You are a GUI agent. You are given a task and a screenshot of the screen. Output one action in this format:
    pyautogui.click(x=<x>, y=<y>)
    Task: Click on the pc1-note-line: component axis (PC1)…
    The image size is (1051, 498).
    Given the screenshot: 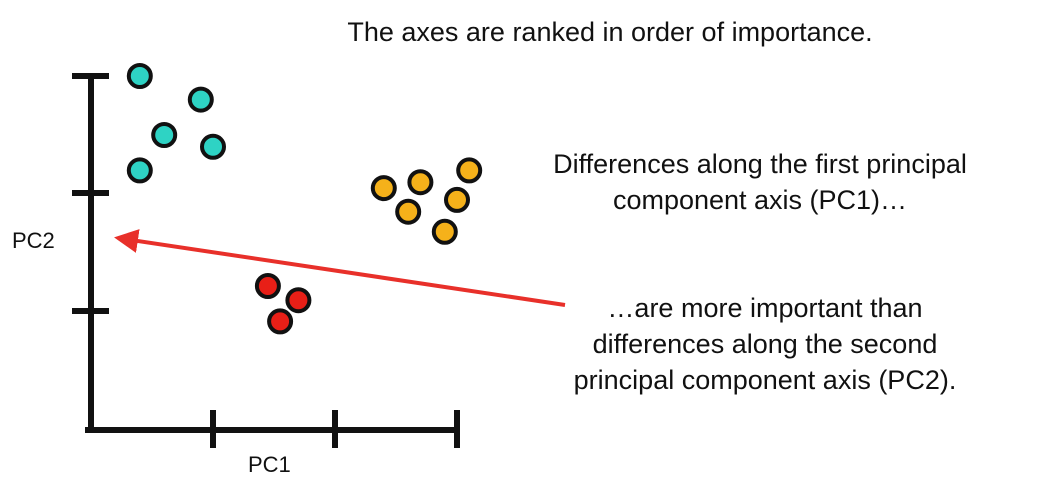 What is the action you would take?
    pyautogui.click(x=760, y=200)
    